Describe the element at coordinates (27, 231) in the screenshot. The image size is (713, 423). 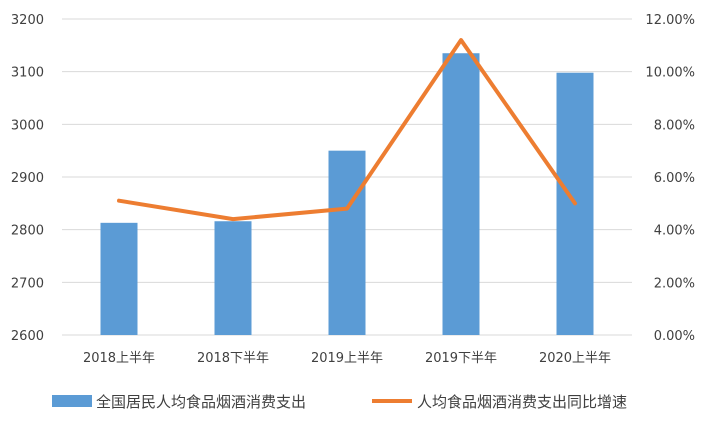
I see `left-tick-label: 2800` at that location.